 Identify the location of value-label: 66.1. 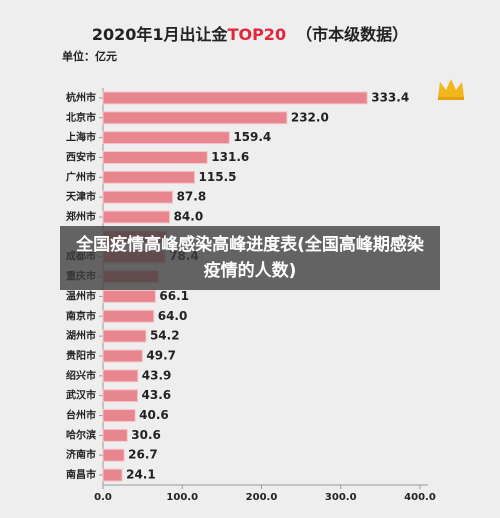
(174, 296).